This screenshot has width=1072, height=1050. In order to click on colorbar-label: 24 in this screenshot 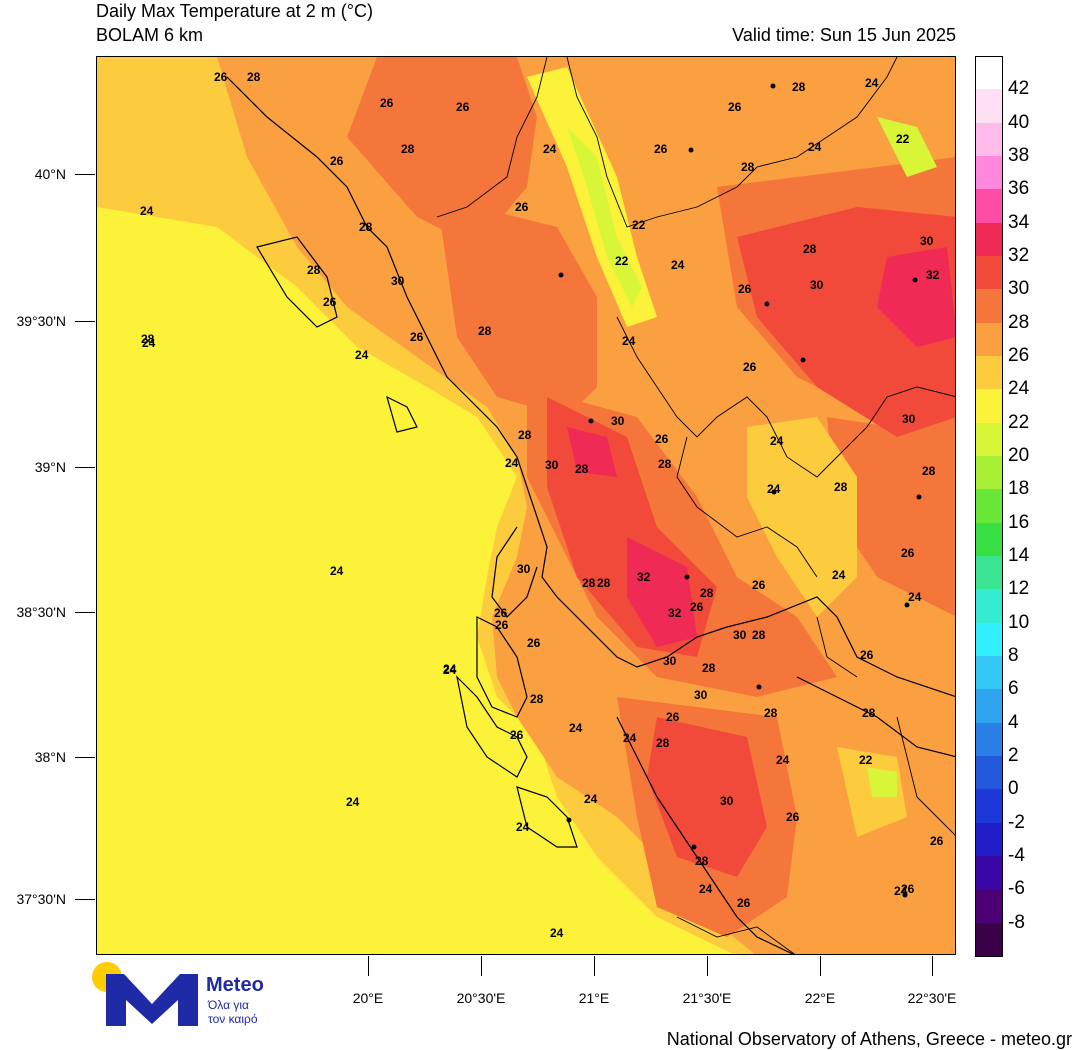, I will do `click(1019, 389)`.